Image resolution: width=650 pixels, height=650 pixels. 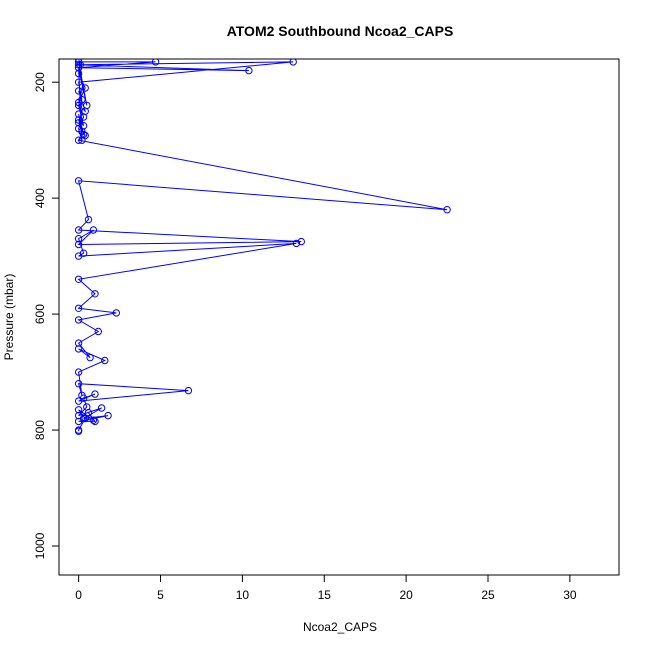 What do you see at coordinates (40, 82) in the screenshot?
I see `y-tick-label: 200` at bounding box center [40, 82].